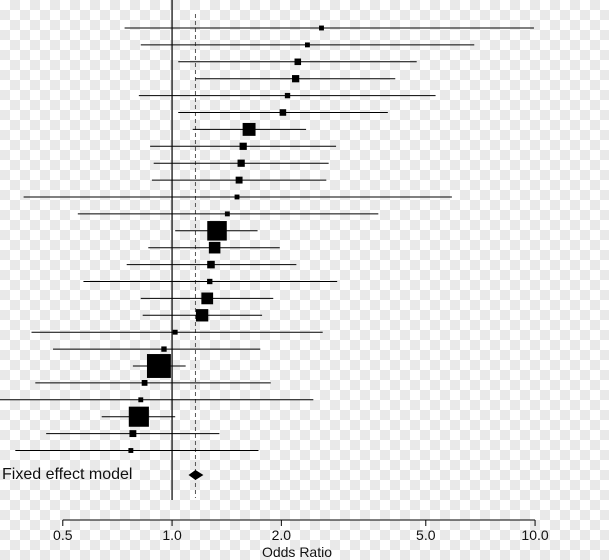  What do you see at coordinates (301, 531) in the screenshot?
I see `x-axis: 0.5 1.0 2.0 5.0 10.0` at bounding box center [301, 531].